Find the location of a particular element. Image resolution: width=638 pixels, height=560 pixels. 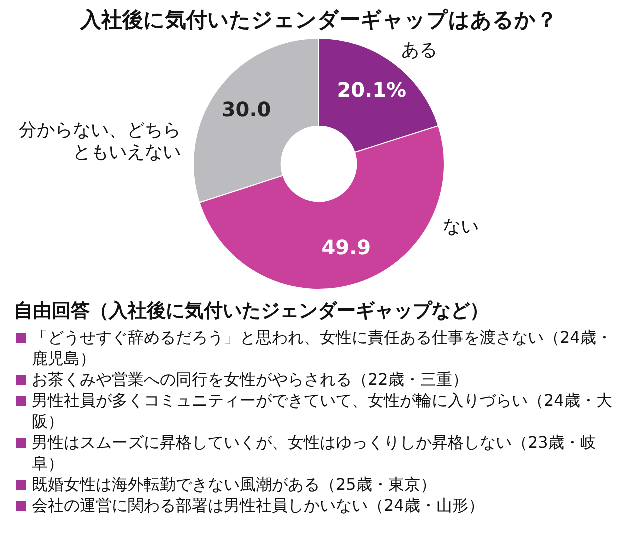

text: 「どうせすぐ辞めるだろう」と思われ、女性に責任ある仕事を渡さない（24歳・鹿児島） is located at coordinates (323, 348).